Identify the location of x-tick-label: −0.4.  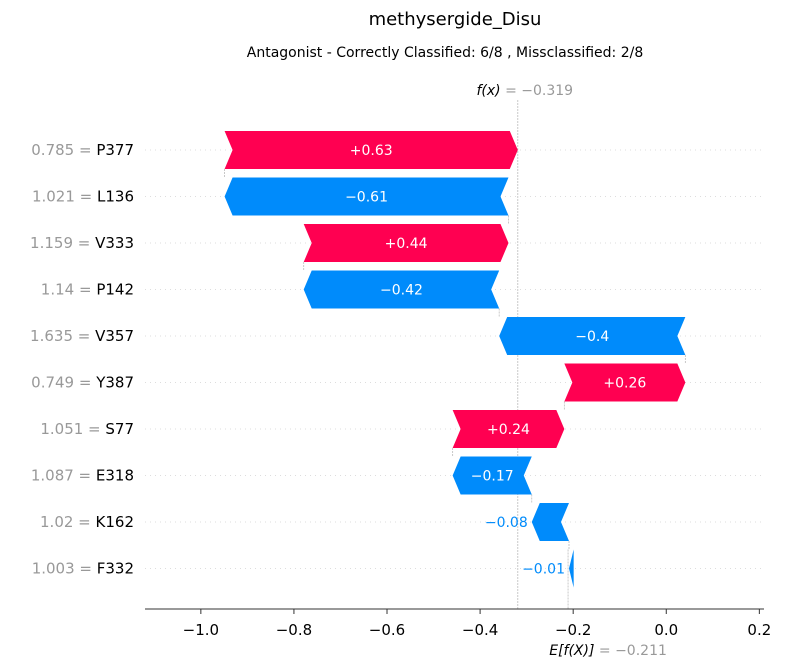
(480, 630).